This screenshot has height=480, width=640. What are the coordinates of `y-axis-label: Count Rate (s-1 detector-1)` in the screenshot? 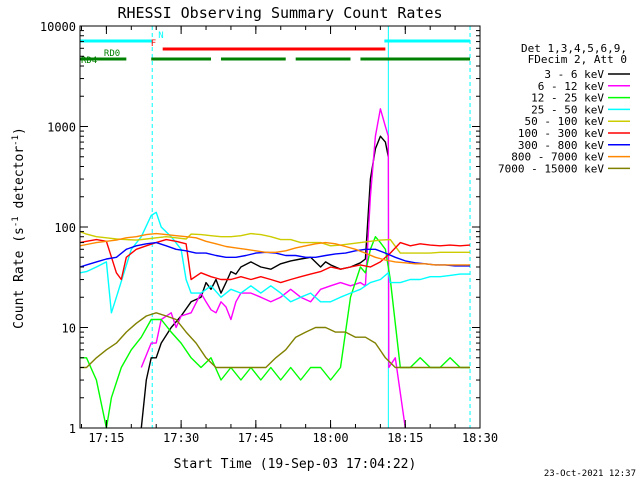 It's located at (19, 228).